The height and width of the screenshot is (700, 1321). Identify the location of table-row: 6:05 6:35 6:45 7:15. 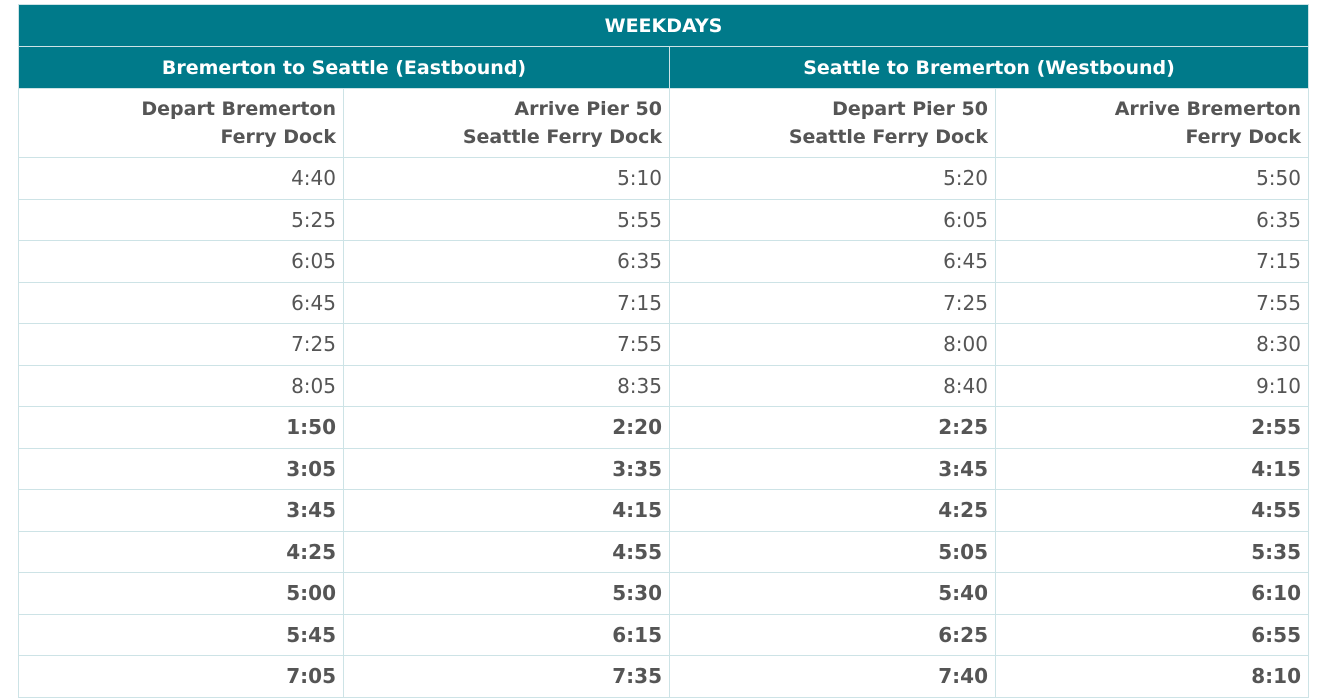
(663, 261).